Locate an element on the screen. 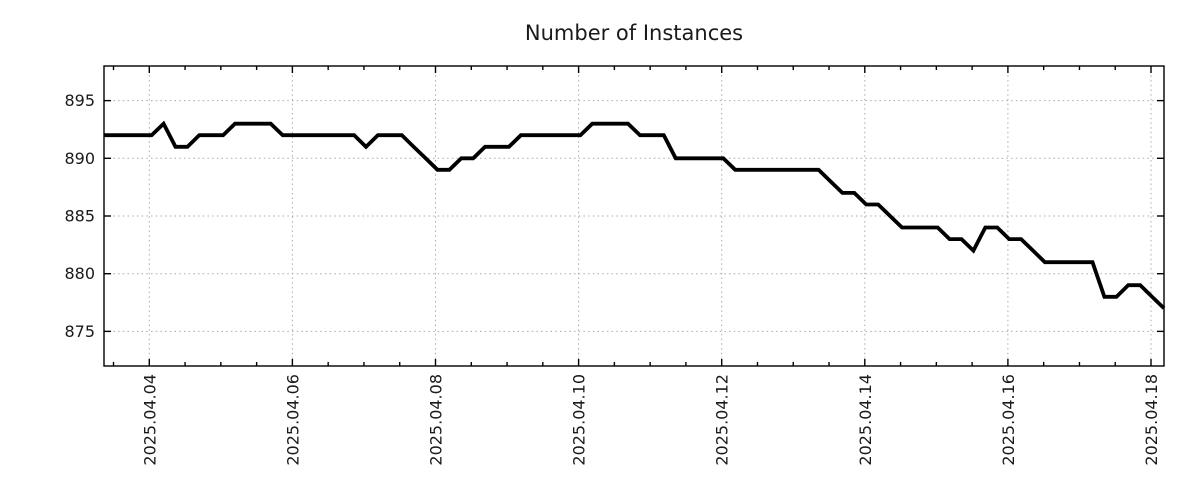 The width and height of the screenshot is (1200, 500). x-tick-label: 2025.04.08 is located at coordinates (436, 420).